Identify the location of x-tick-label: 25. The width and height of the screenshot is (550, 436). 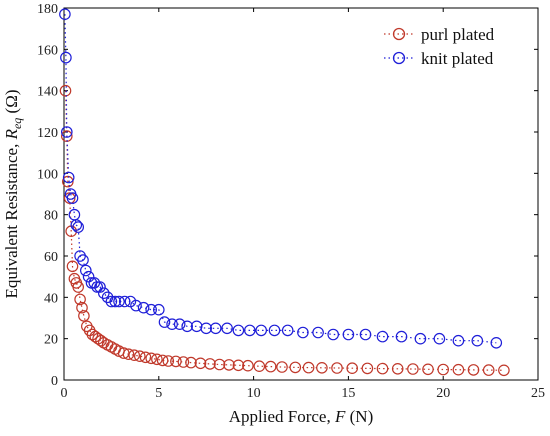
(538, 393).